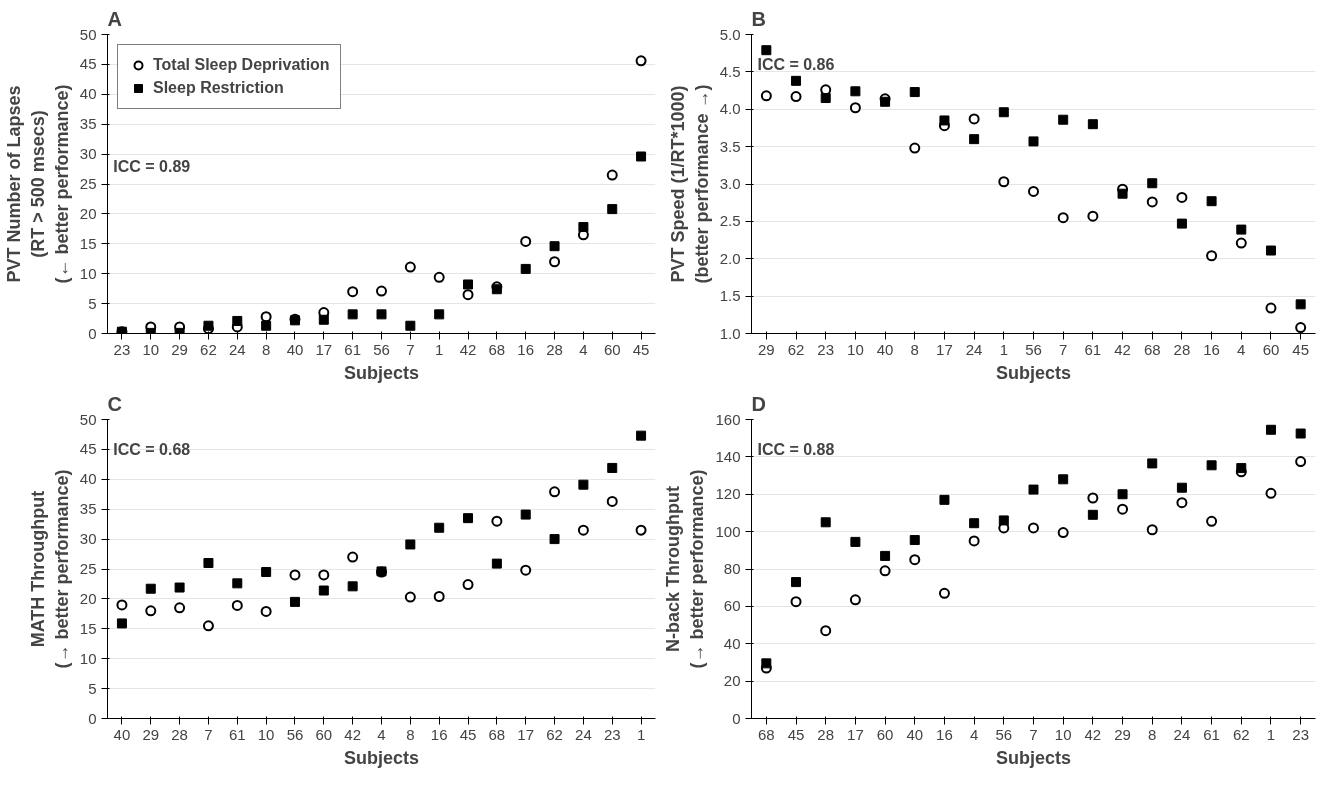 The height and width of the screenshot is (785, 1339). Describe the element at coordinates (689, 184) in the screenshot. I see `y-axis-title: PVT Speed (1/RT*1000) (better performance →)` at that location.